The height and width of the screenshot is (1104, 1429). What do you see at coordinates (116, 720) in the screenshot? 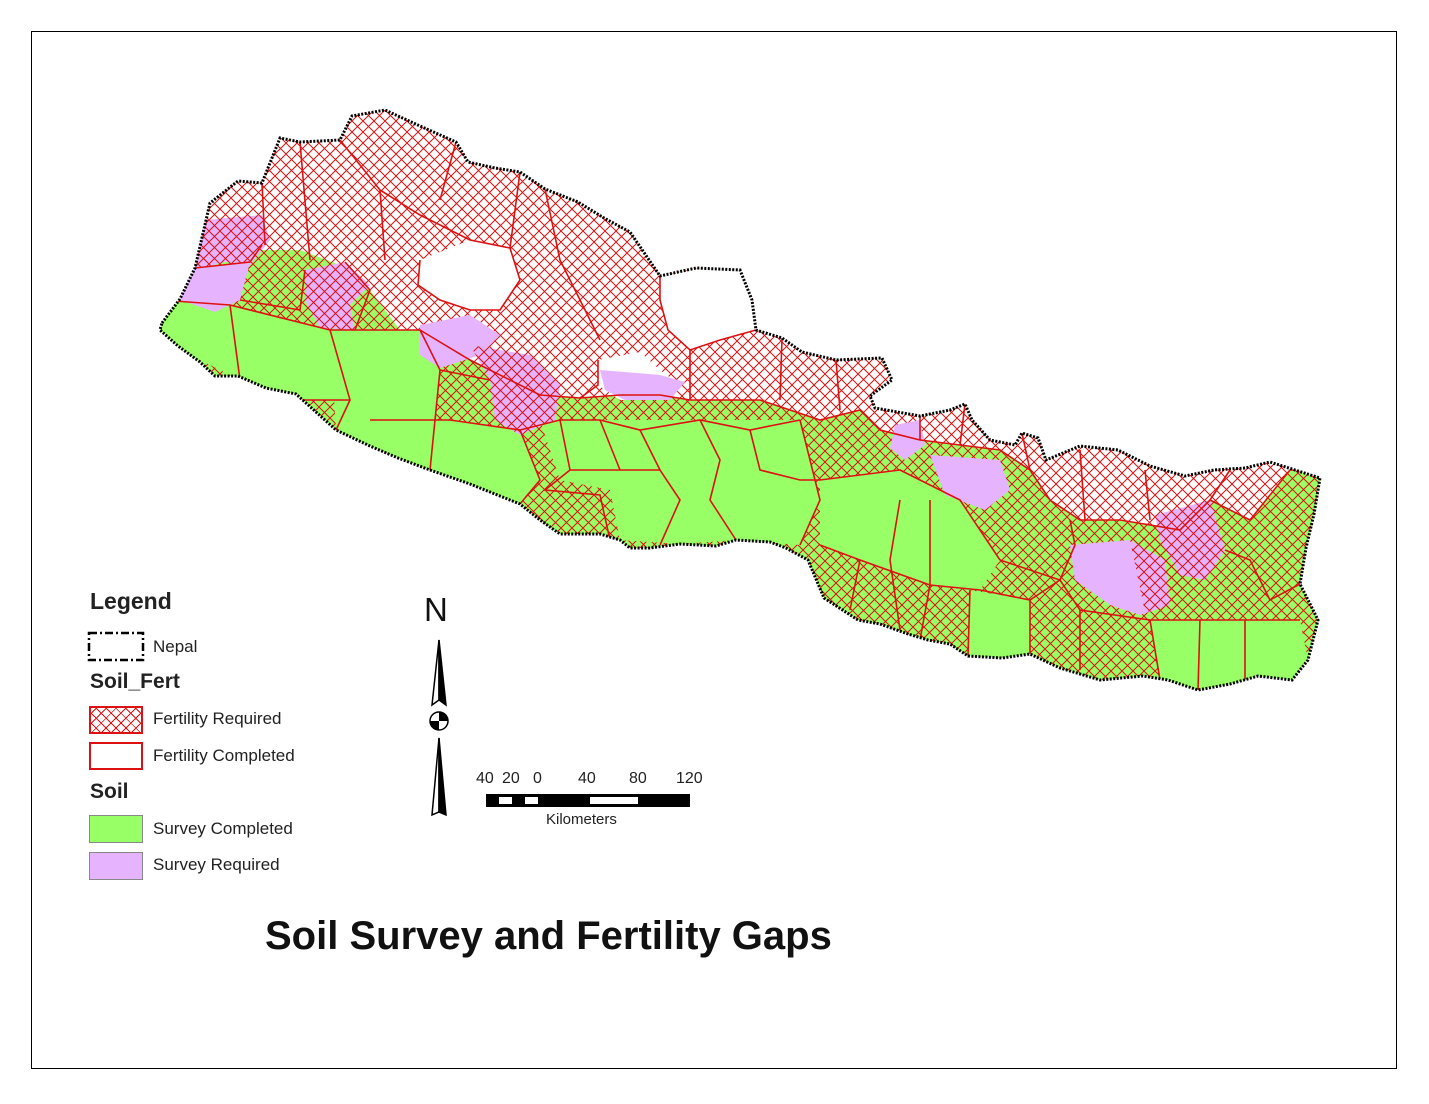
I see `fertility-required-swatch` at bounding box center [116, 720].